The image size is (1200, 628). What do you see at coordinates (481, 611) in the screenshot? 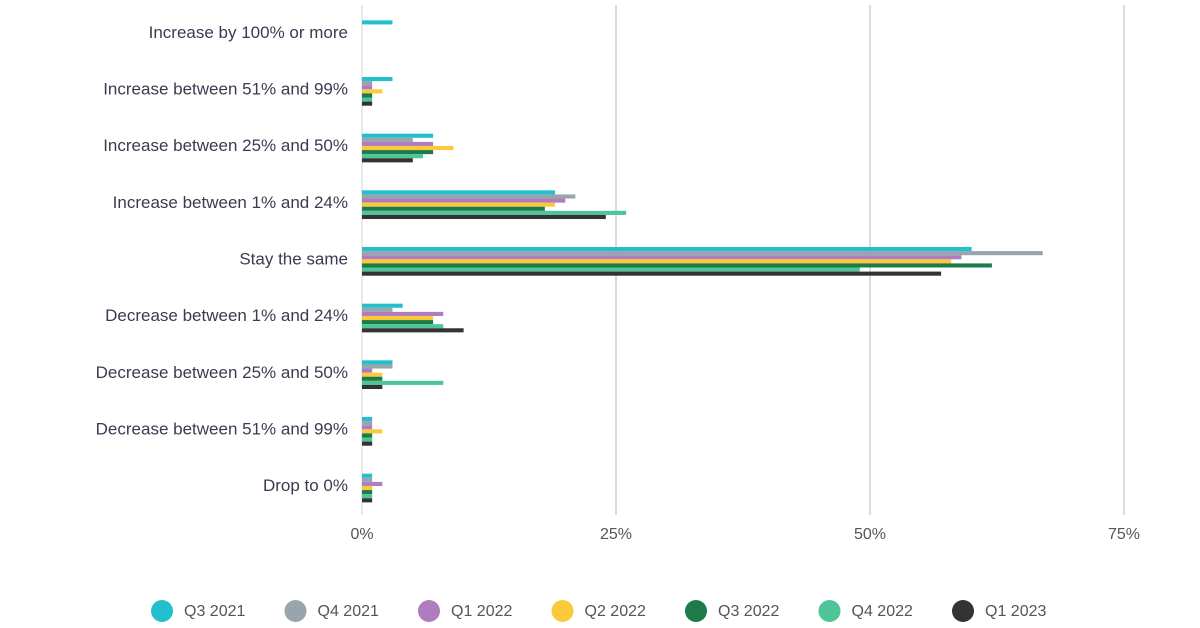
I see `legend-label: Q1 2022` at bounding box center [481, 611].